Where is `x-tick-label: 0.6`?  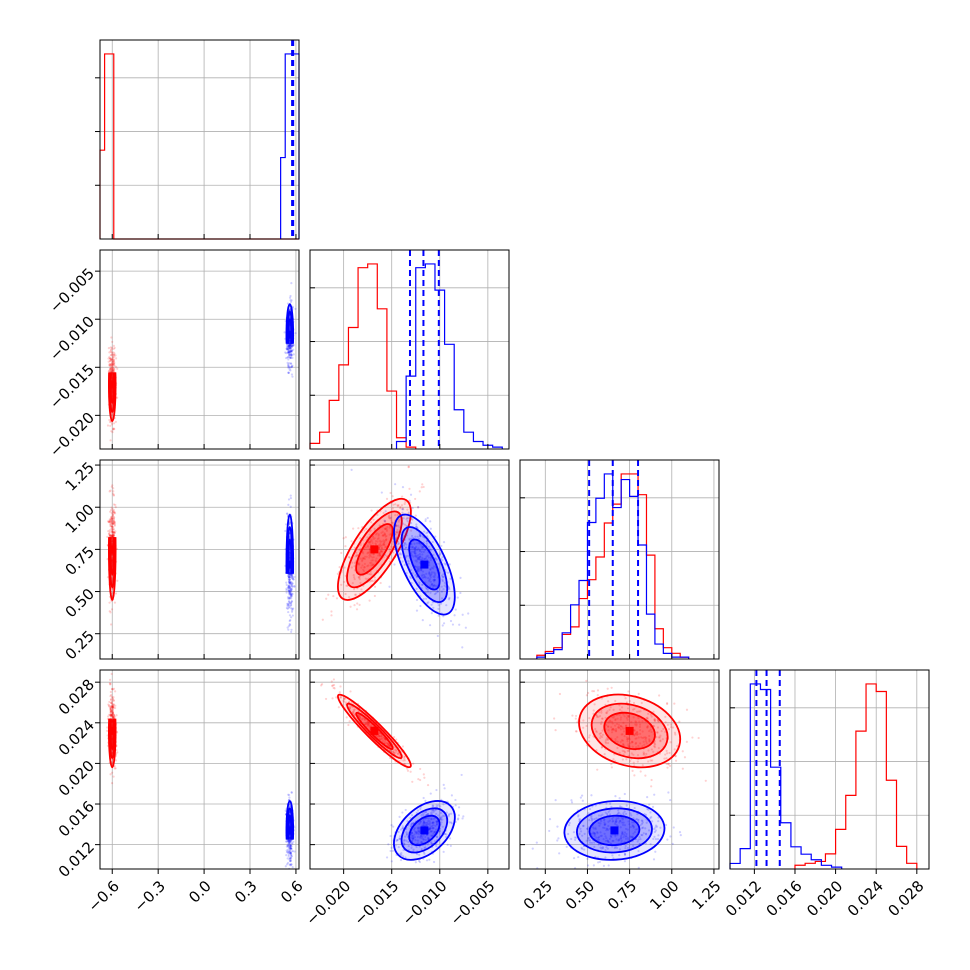 x-tick-label: 0.6 is located at coordinates (292, 892).